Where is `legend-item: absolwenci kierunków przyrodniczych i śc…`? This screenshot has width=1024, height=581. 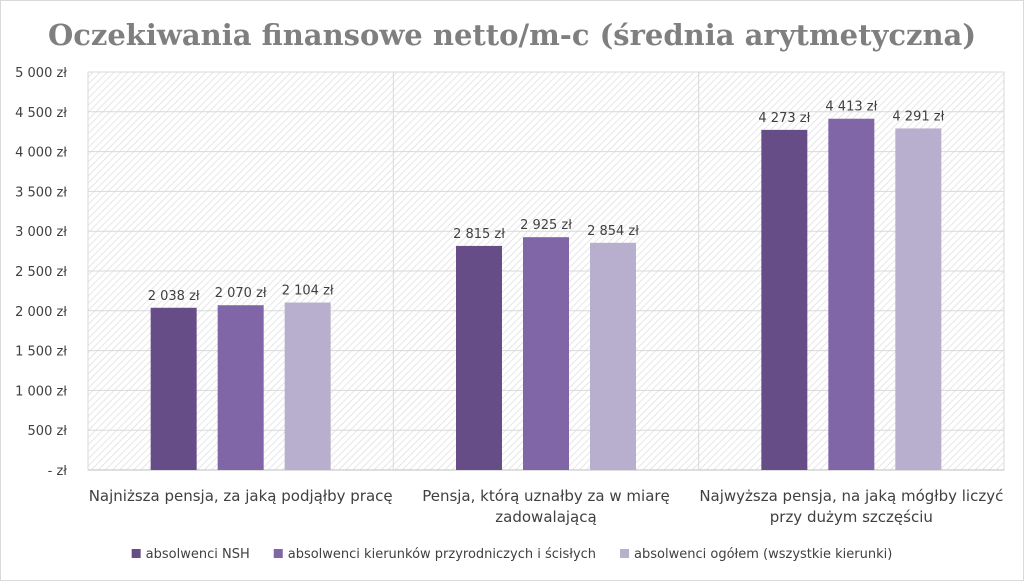 legend-item: absolwenci kierunków przyrodniczych i śc… is located at coordinates (434, 554).